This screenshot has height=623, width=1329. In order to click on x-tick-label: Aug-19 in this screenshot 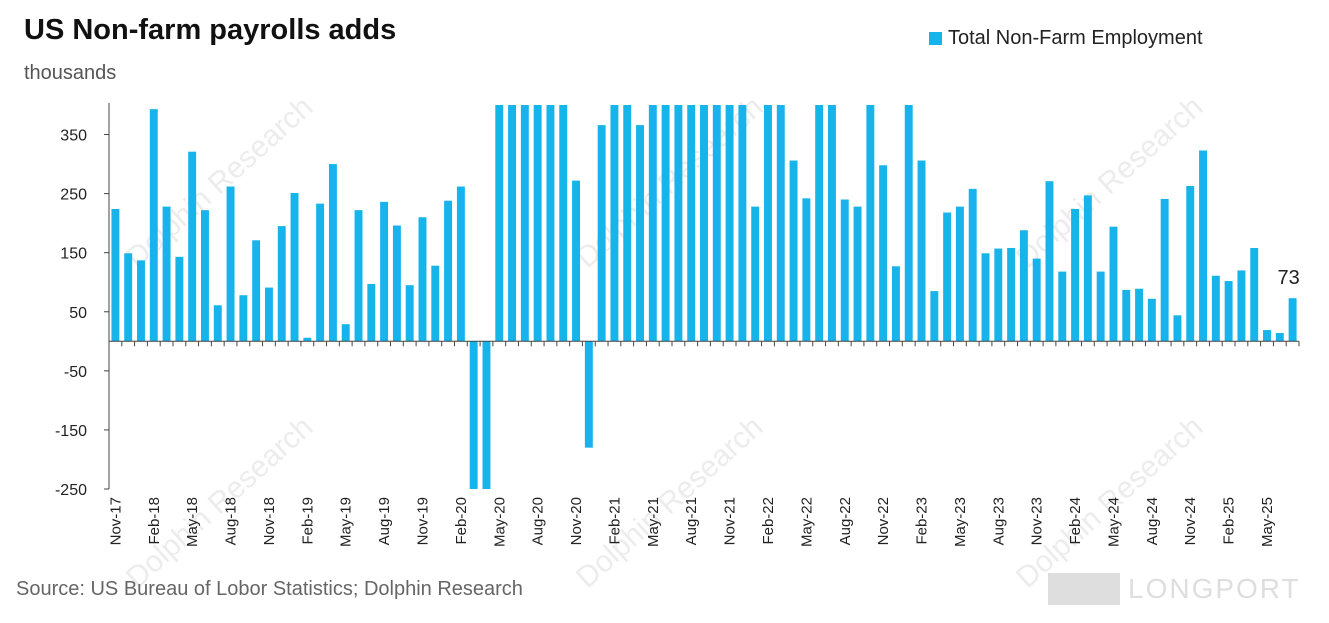, I will do `click(384, 521)`.